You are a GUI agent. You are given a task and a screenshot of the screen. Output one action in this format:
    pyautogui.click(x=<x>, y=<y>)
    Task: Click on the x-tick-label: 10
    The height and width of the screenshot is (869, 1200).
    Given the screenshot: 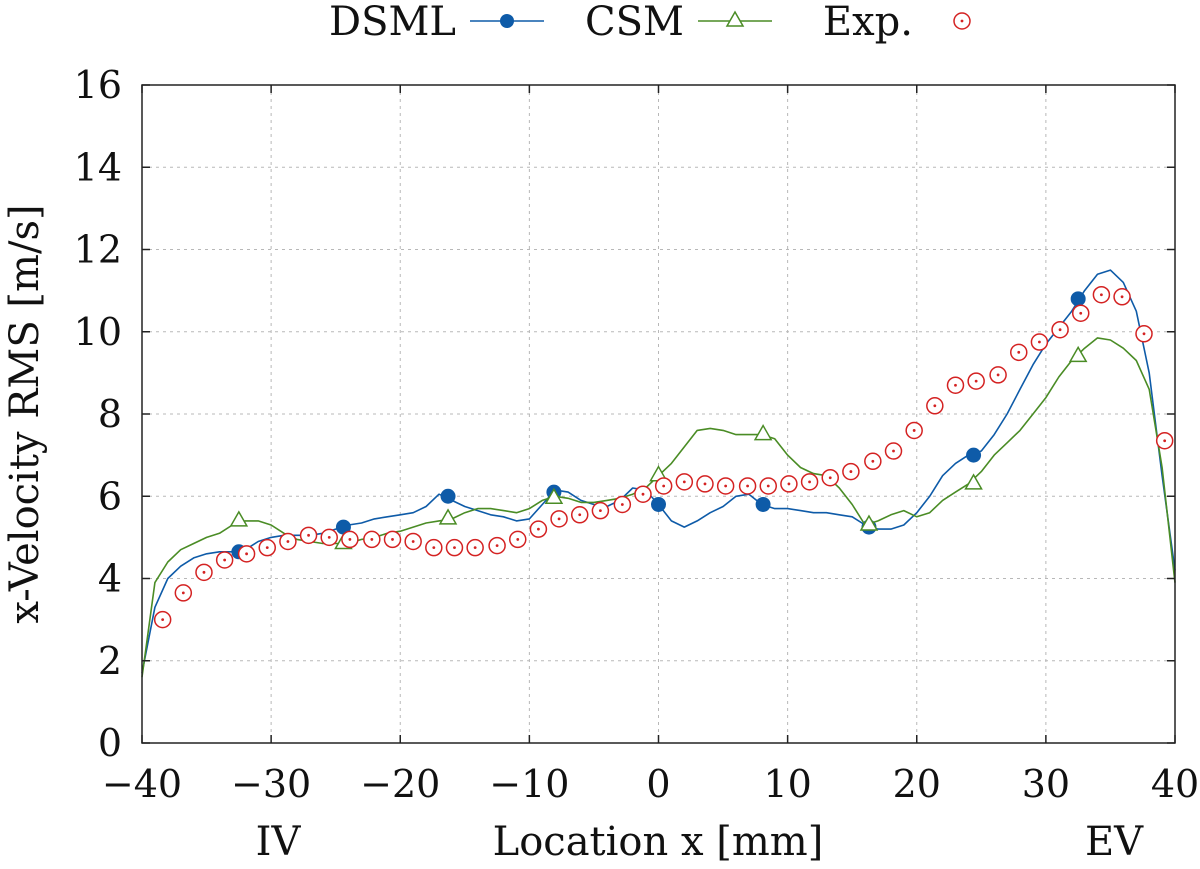 What is the action you would take?
    pyautogui.click(x=787, y=784)
    